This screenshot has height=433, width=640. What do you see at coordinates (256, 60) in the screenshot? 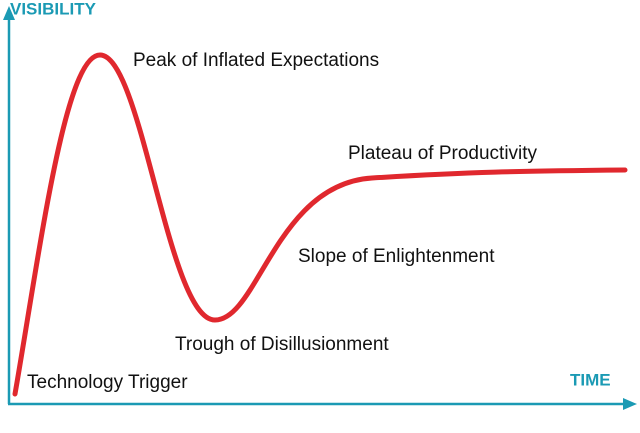
I see `phase-label: Peak of Inflated Expectations` at bounding box center [256, 60].